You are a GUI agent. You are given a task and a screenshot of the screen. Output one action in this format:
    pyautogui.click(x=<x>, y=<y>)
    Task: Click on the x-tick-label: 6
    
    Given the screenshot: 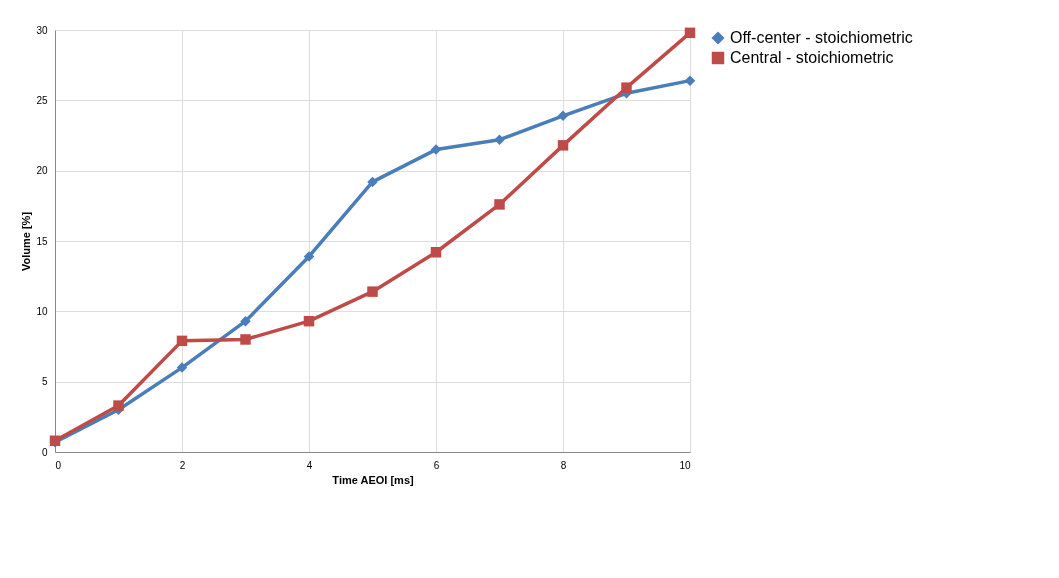 What is the action you would take?
    pyautogui.click(x=436, y=465)
    